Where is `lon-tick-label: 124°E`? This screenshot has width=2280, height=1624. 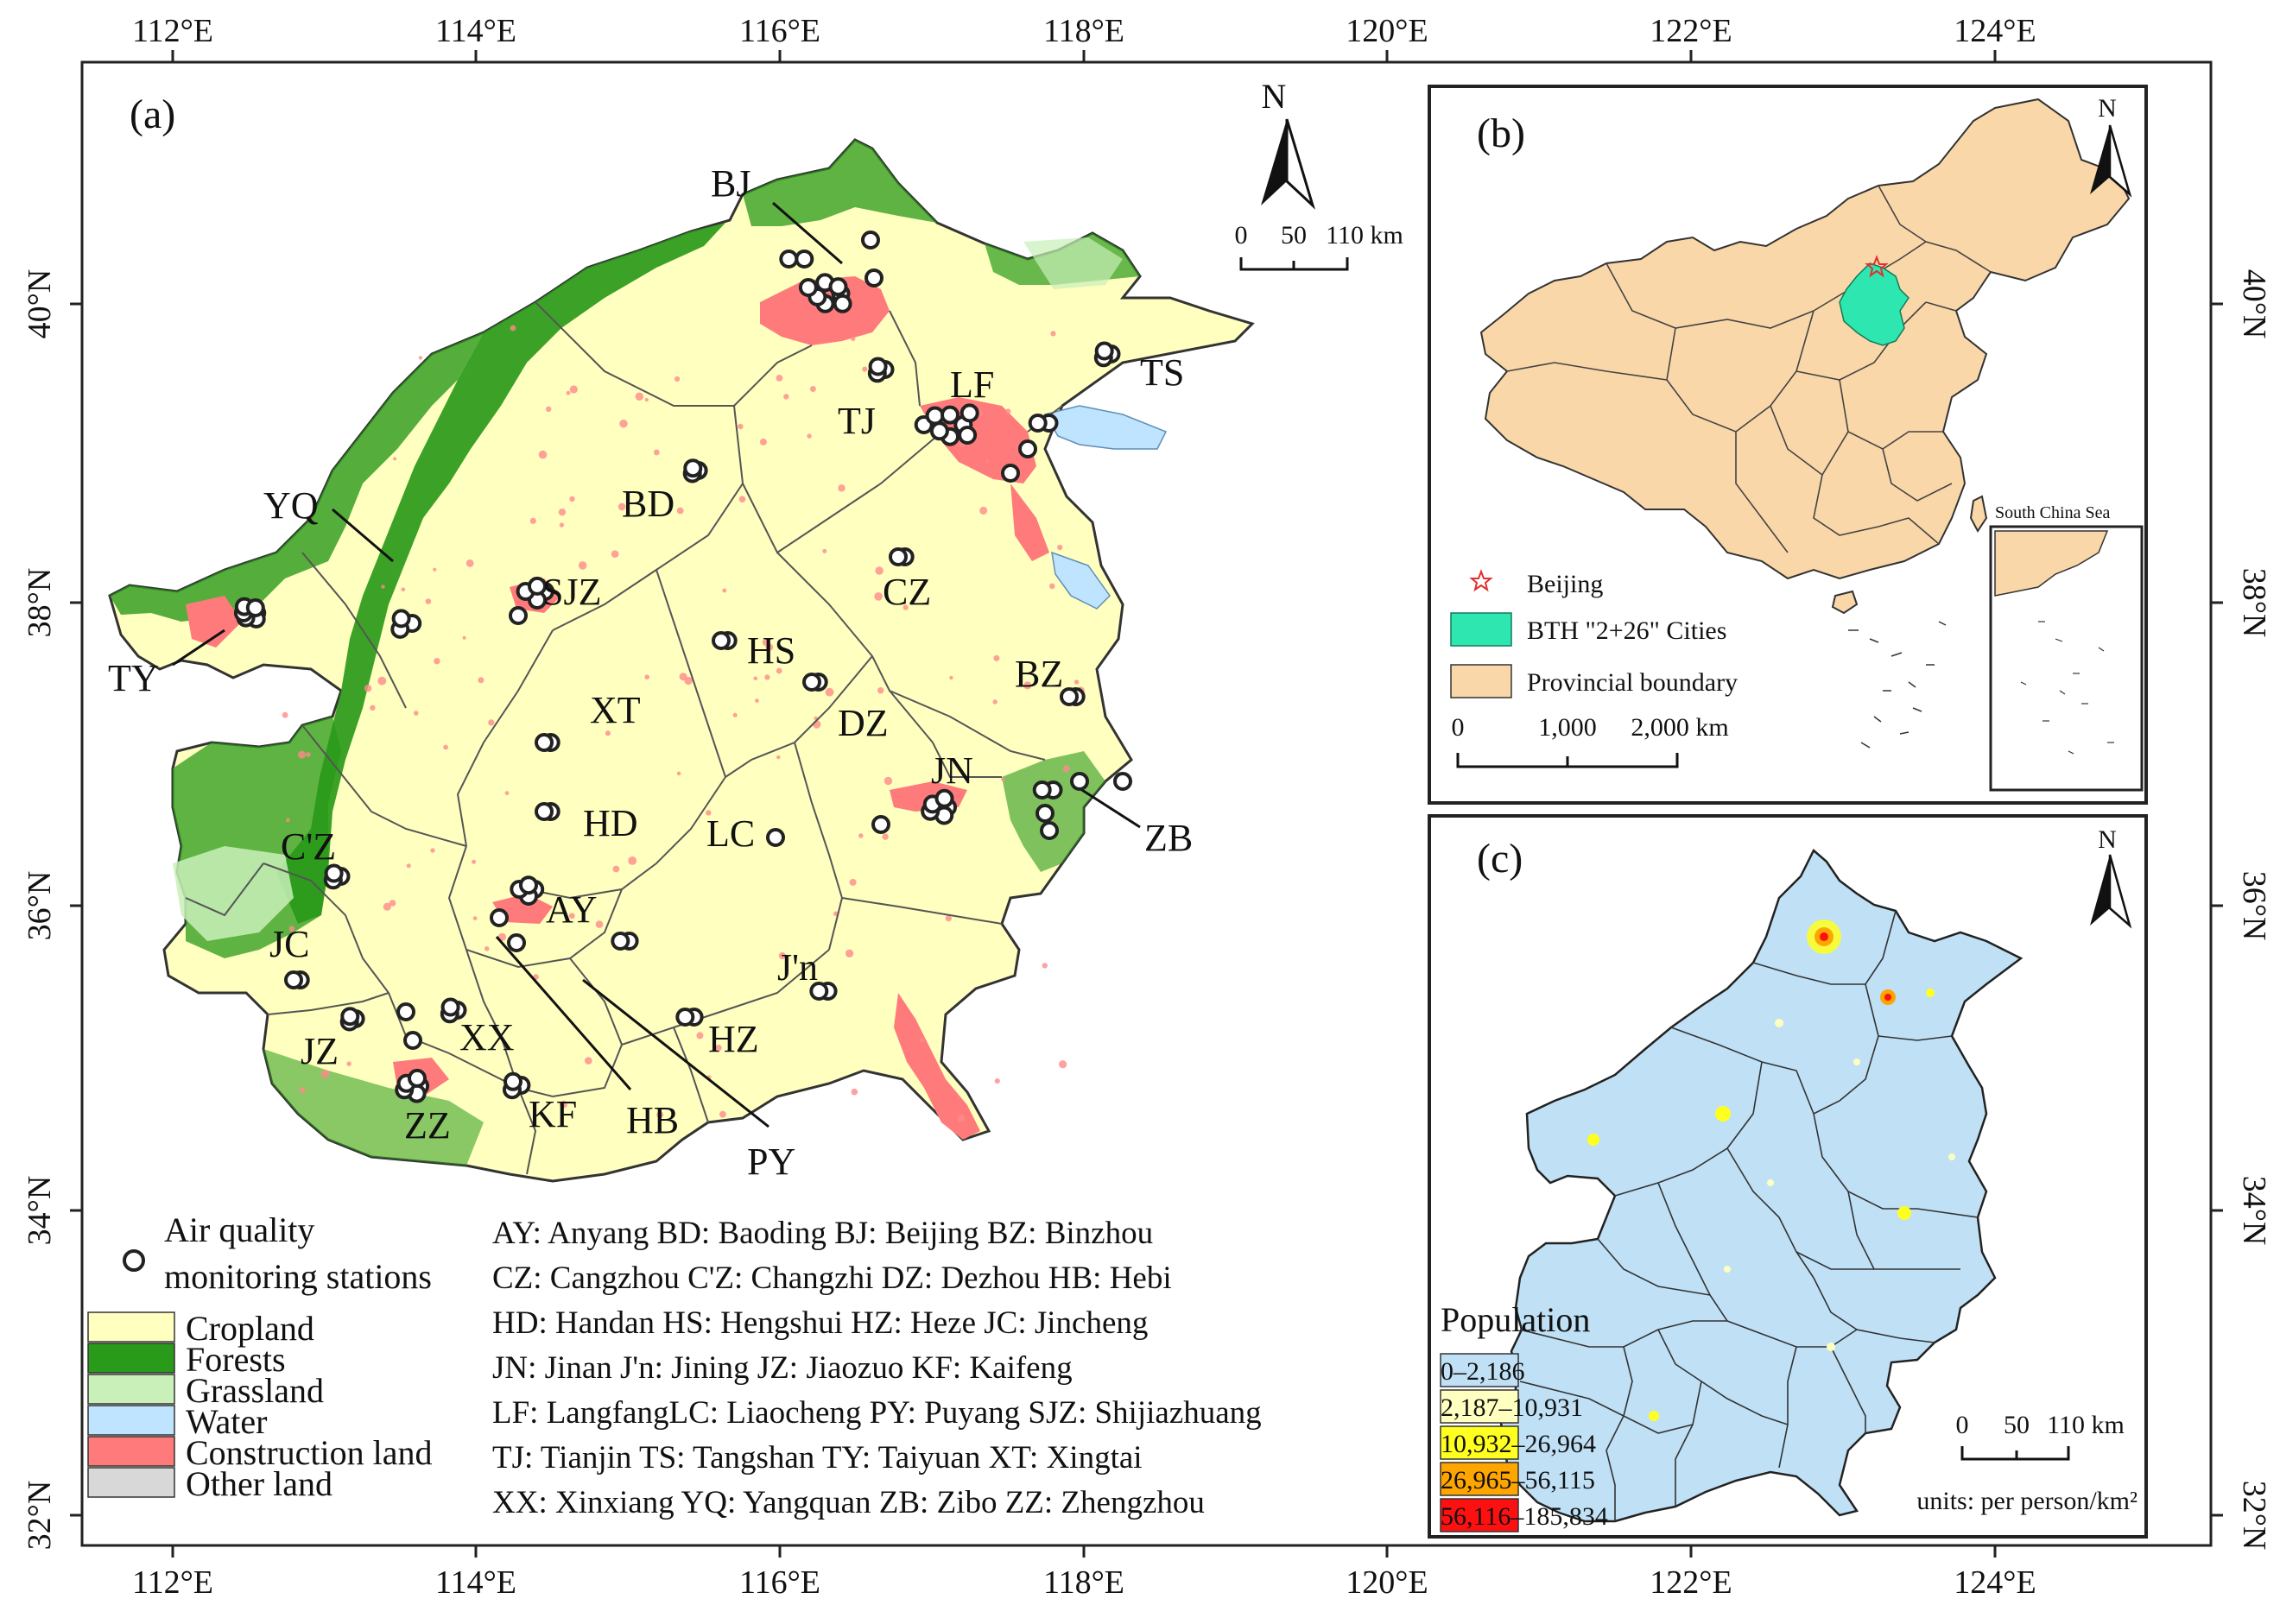
lon-tick-label: 124°E is located at coordinates (1995, 1582).